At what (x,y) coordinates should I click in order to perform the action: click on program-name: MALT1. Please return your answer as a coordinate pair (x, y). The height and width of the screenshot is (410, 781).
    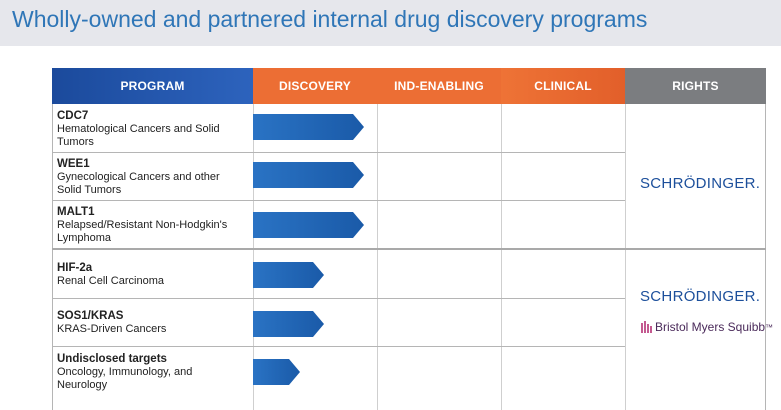
    Looking at the image, I should click on (76, 212).